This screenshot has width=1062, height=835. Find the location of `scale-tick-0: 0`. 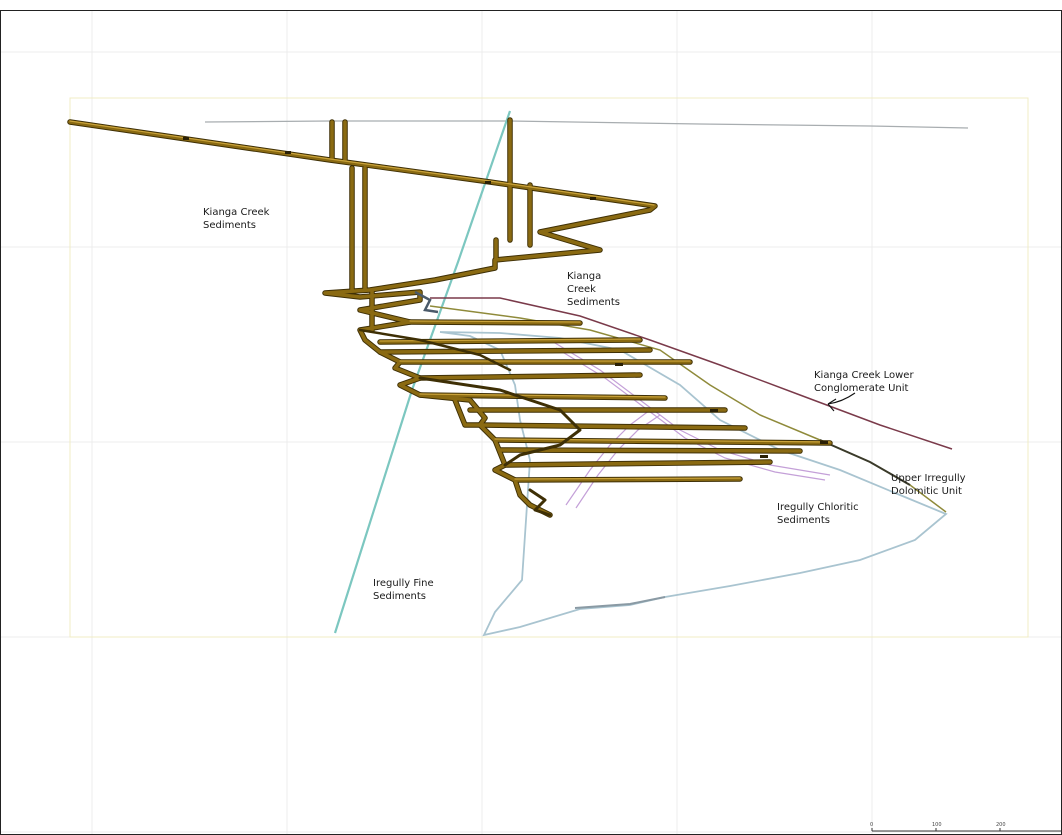

scale-tick-0: 0 is located at coordinates (872, 825).